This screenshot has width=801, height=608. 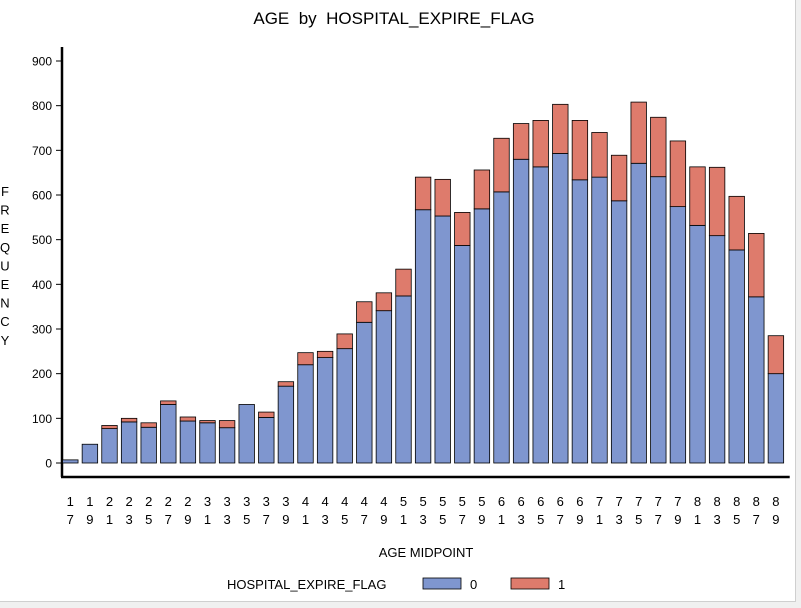 What do you see at coordinates (4, 210) in the screenshot?
I see `y-axis-label-letter: R` at bounding box center [4, 210].